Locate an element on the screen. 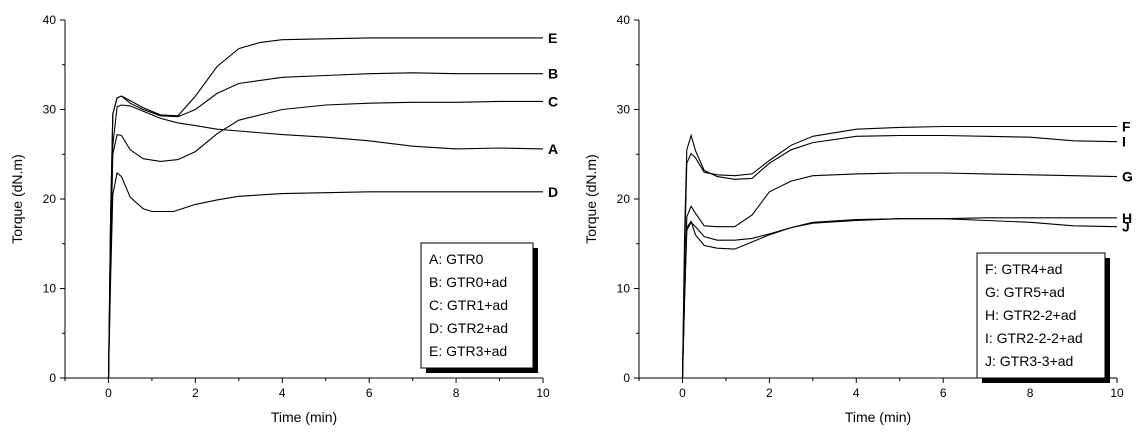 The image size is (1136, 432). series-end-label-H: H is located at coordinates (1127, 218).